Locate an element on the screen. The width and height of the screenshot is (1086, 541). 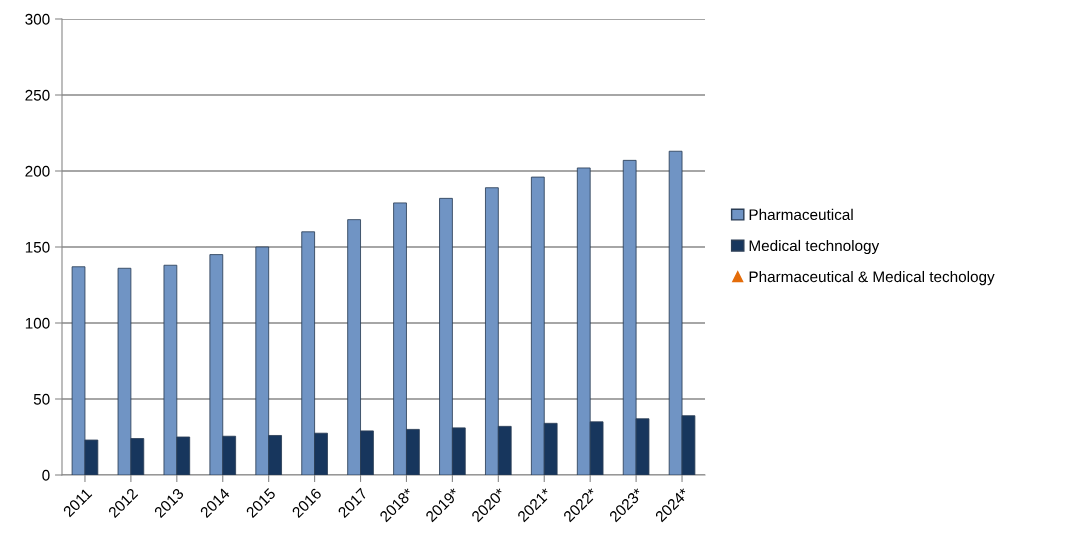
y-tick-label: 50 is located at coordinates (41, 399).